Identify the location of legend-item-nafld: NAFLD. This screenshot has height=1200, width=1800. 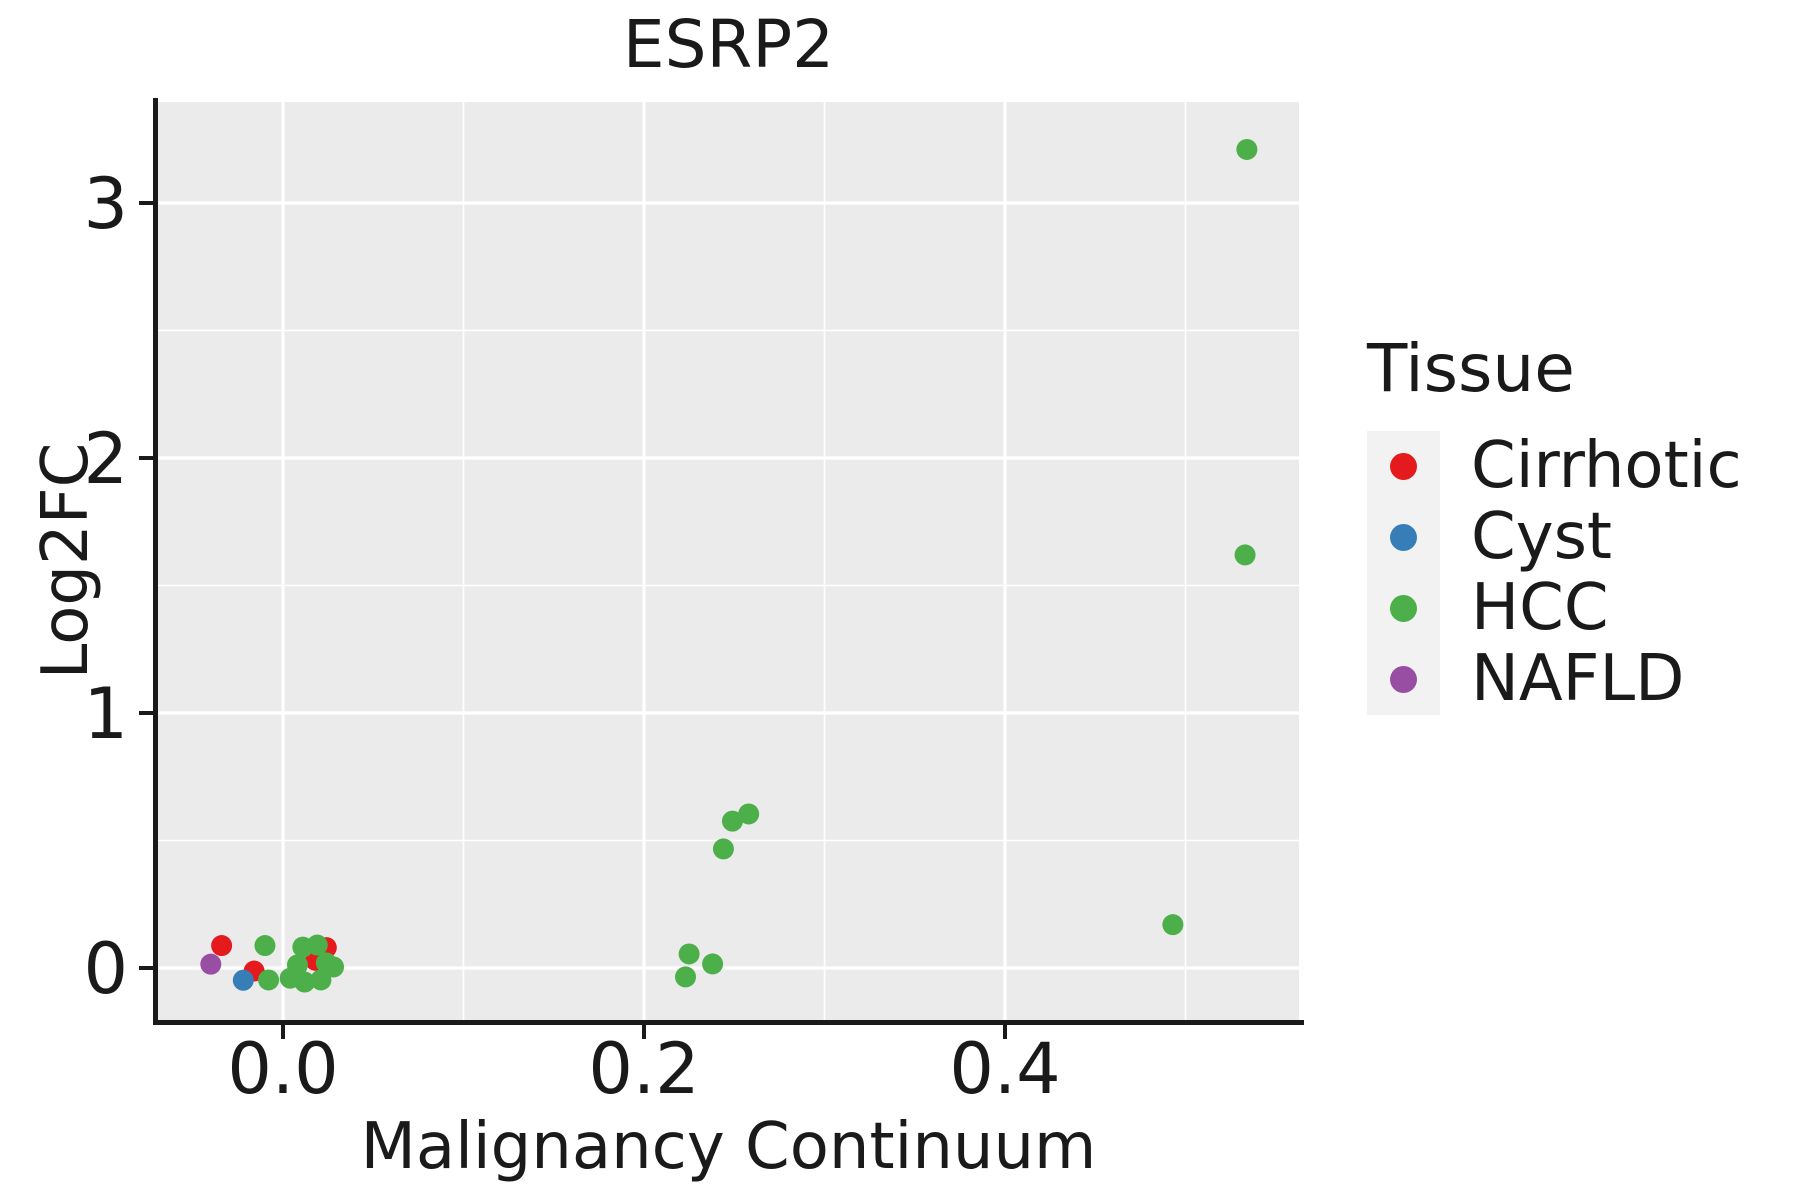
(1554, 679).